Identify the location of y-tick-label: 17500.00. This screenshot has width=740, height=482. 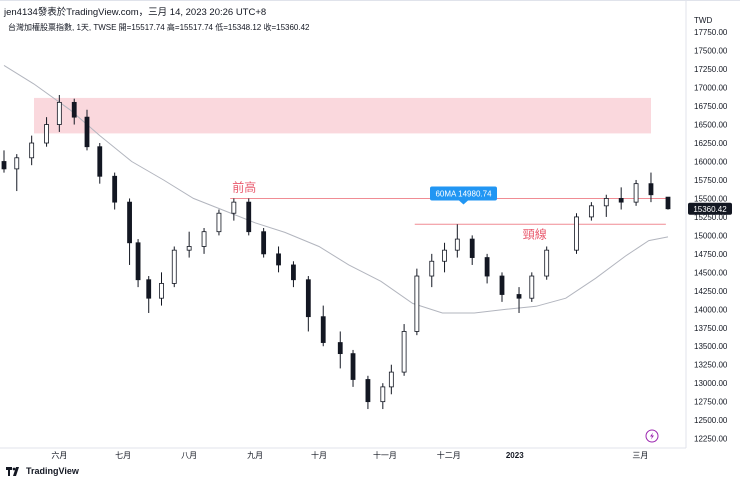
(711, 51).